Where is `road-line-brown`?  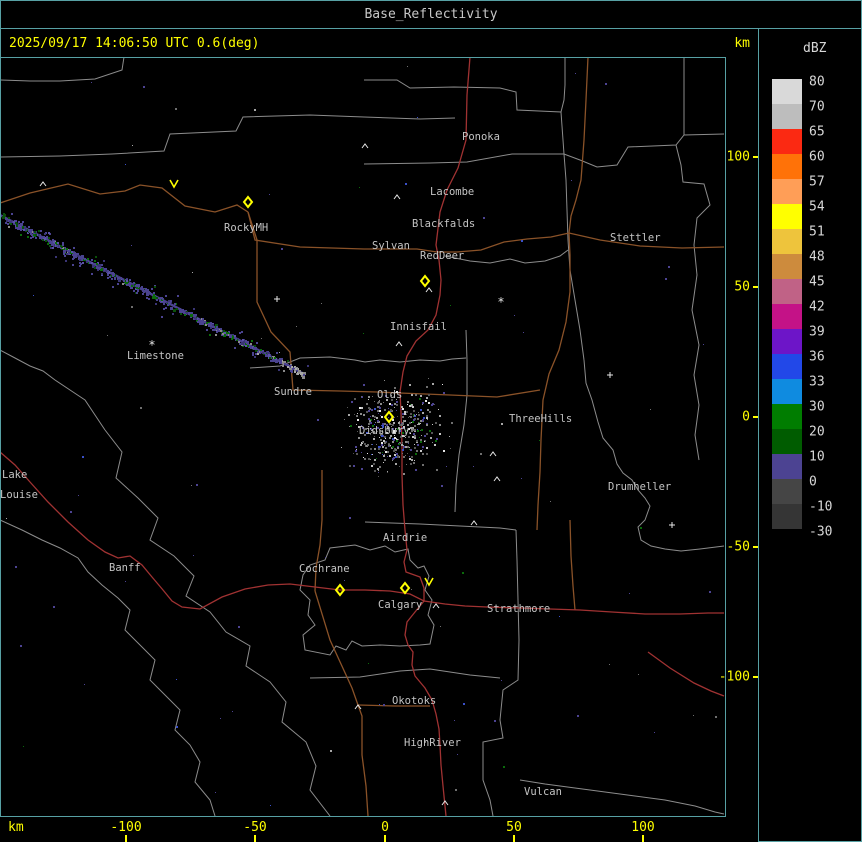
road-line-brown is located at coordinates (562, 294).